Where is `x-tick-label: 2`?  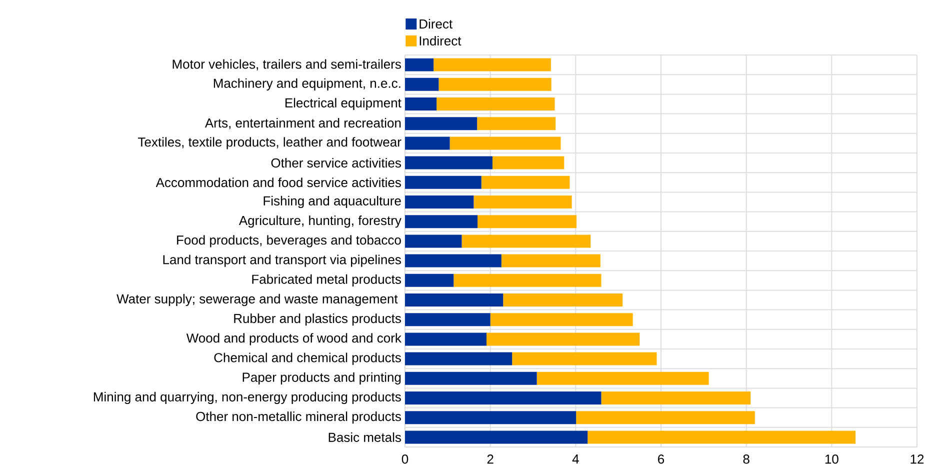 x-tick-label: 2 is located at coordinates (490, 459).